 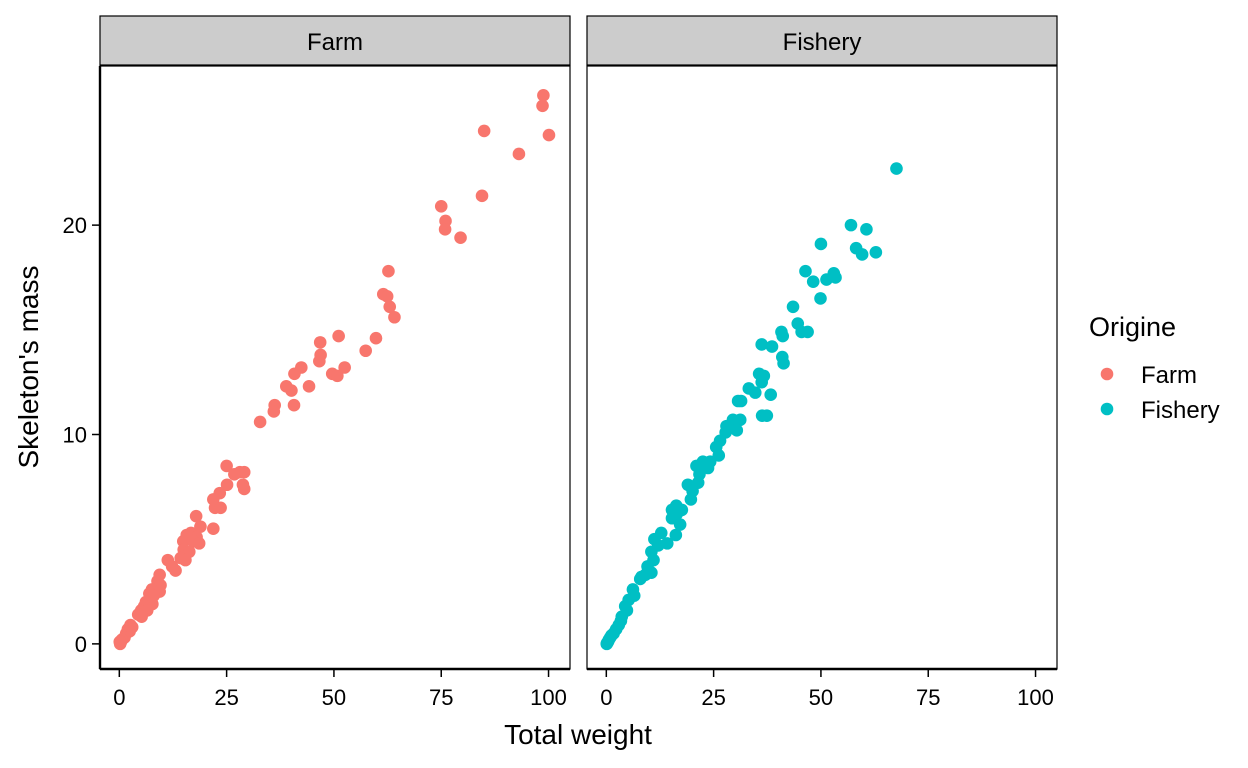 I want to click on legend: Origine Farm Fishery, so click(x=1154, y=368).